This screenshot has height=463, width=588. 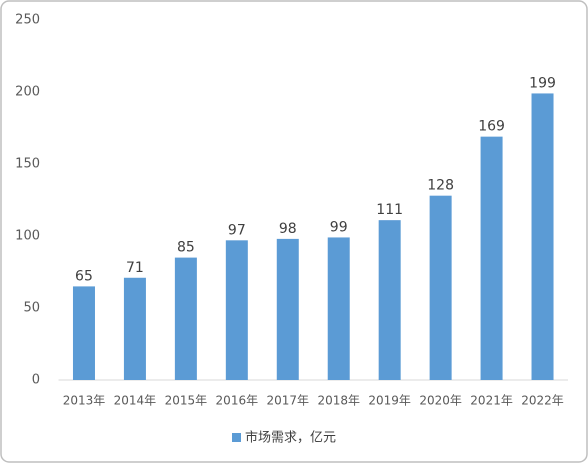 What do you see at coordinates (491, 127) in the screenshot?
I see `data-label: 169` at bounding box center [491, 127].